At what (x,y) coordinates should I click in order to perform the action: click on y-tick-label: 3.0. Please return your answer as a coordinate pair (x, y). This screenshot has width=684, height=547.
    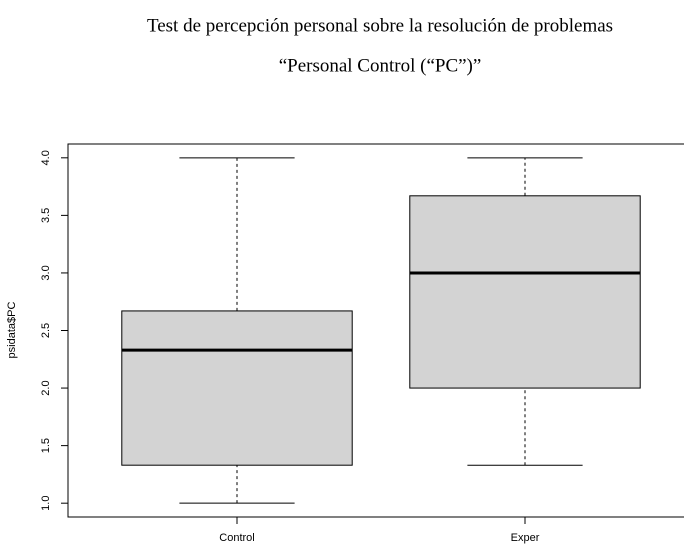
    Looking at the image, I should click on (46, 272).